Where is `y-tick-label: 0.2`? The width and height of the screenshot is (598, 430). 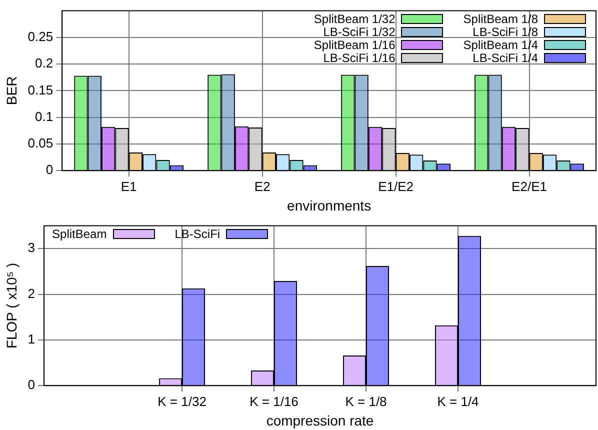 y-tick-label: 0.2 is located at coordinates (44, 63).